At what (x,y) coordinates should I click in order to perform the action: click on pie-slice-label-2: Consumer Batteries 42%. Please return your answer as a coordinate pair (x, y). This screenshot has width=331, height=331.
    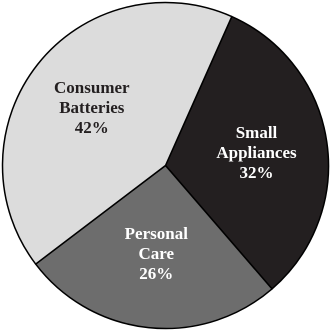
    Looking at the image, I should click on (92, 107).